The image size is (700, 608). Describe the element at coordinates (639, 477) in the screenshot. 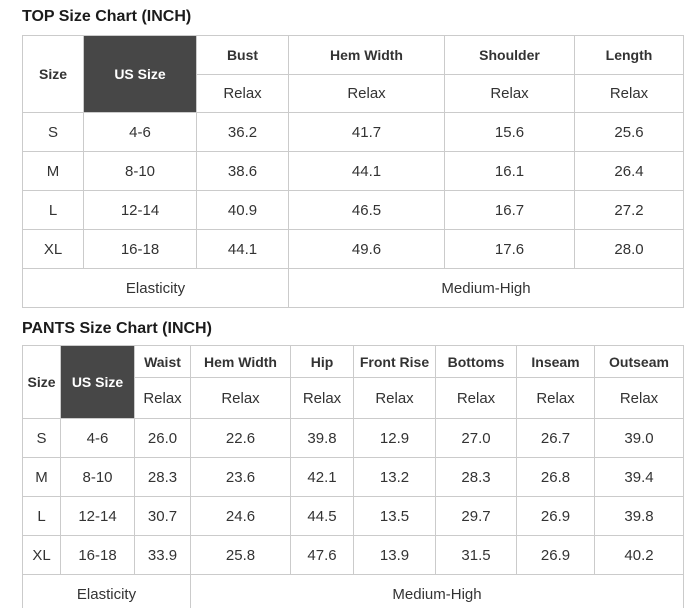

I see `data-cell: 39.4` at that location.